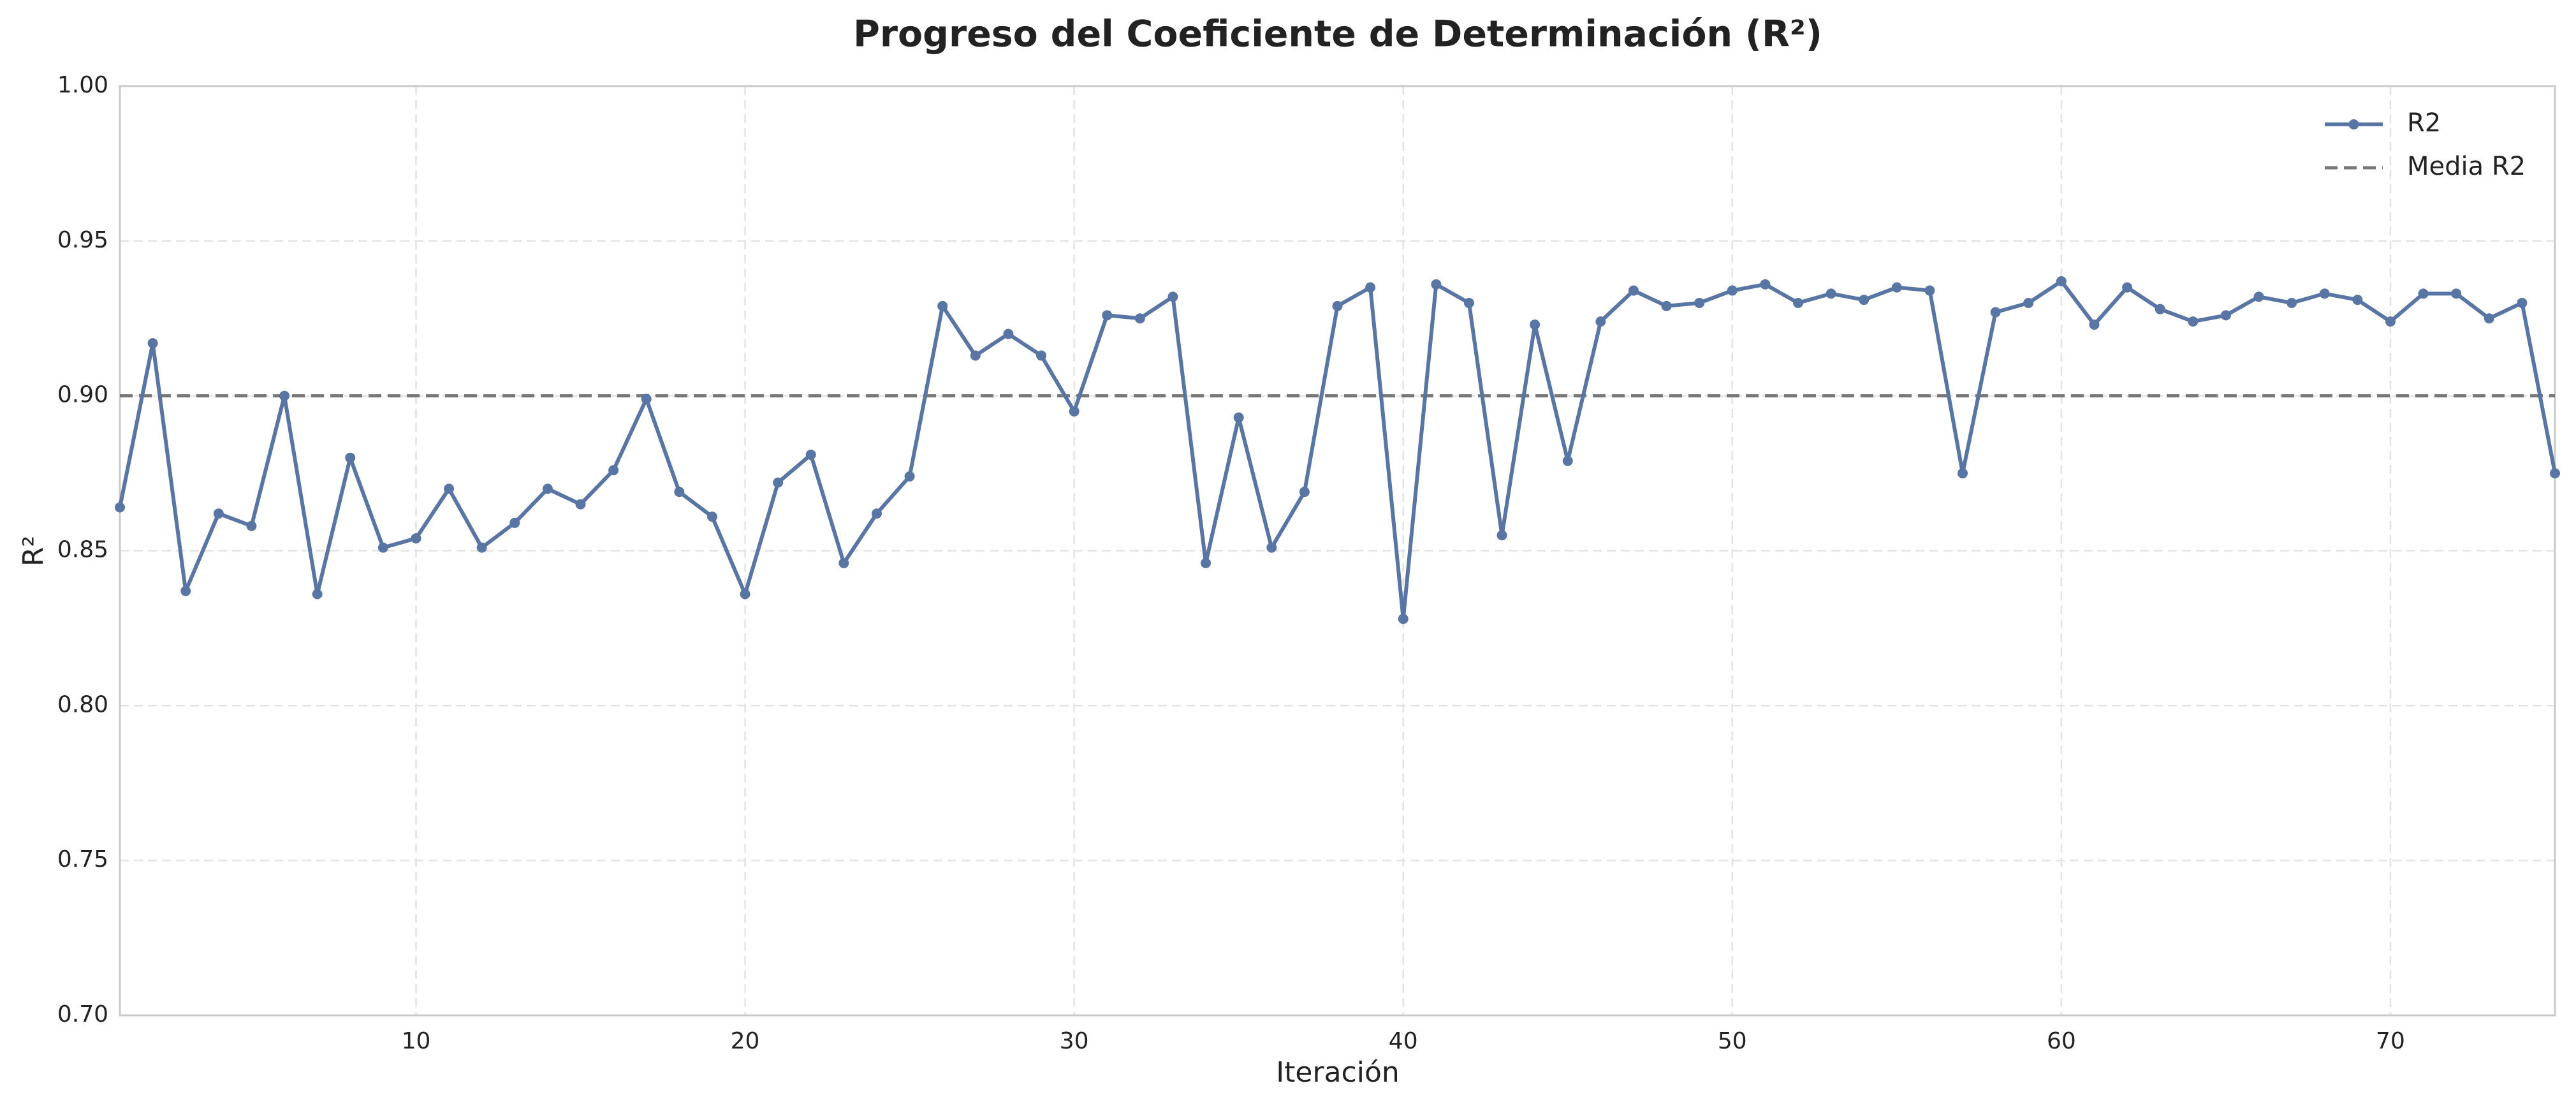 The width and height of the screenshot is (2576, 1097). Describe the element at coordinates (82, 85) in the screenshot. I see `y-tick-label: 1.00` at that location.